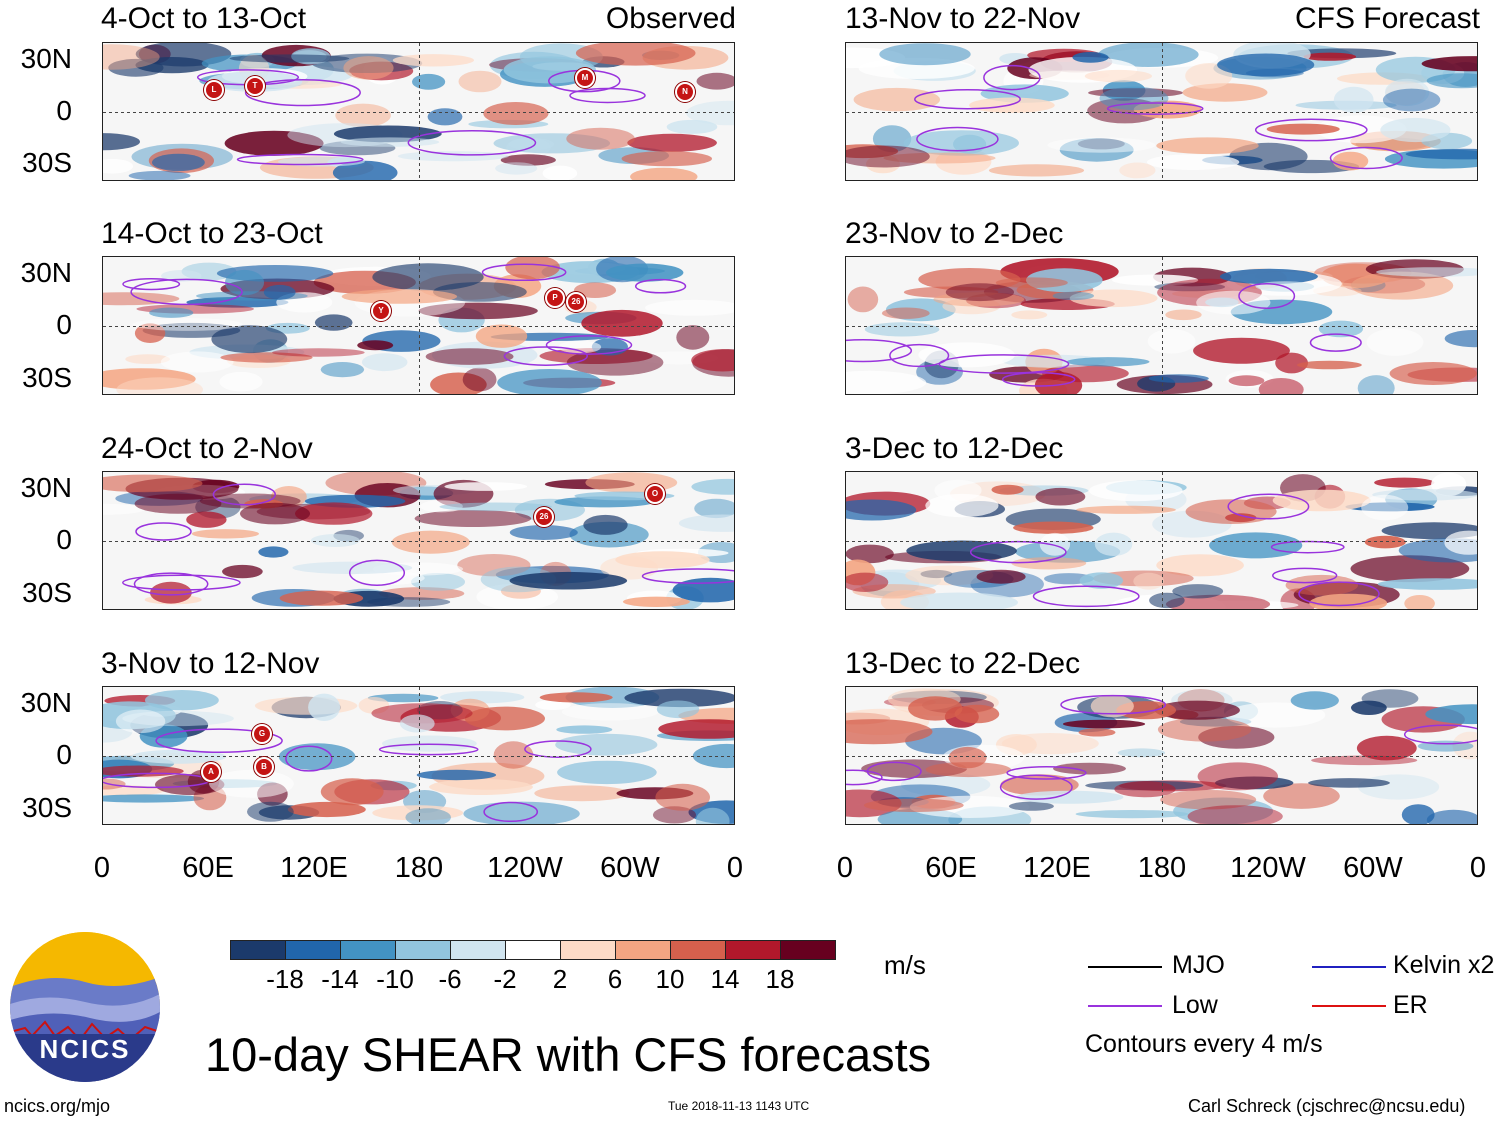 This screenshot has width=1510, height=1121. Describe the element at coordinates (615, 979) in the screenshot. I see `colorbar-label: 6` at that location.